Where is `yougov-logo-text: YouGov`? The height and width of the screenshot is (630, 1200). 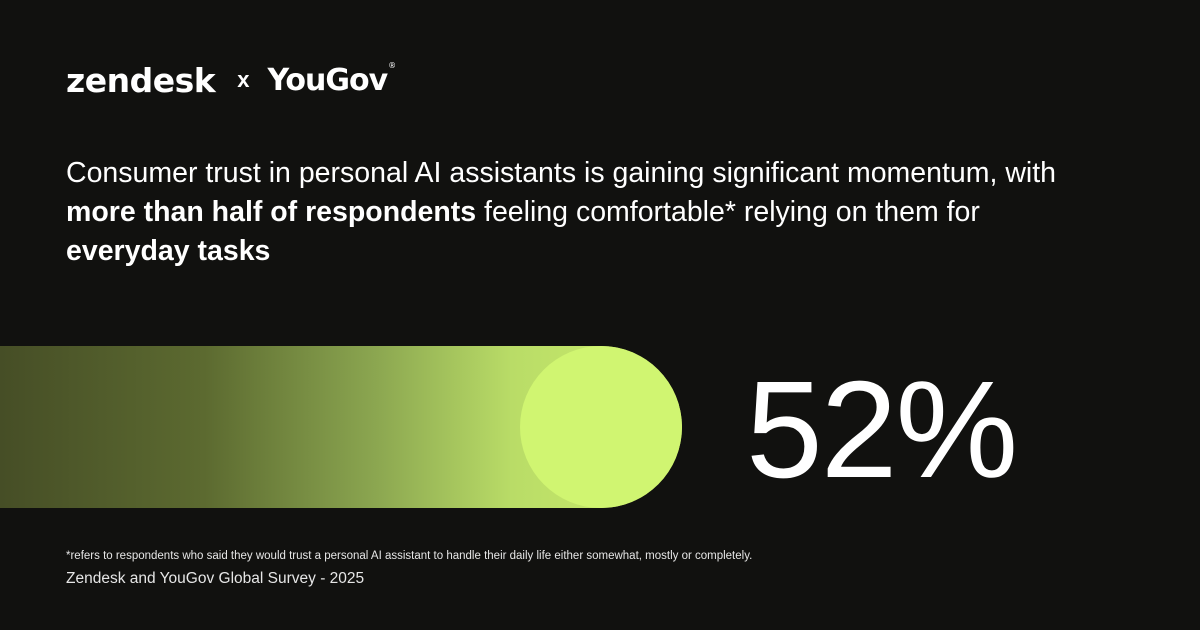
yougov-logo-text: YouGov is located at coordinates (327, 80).